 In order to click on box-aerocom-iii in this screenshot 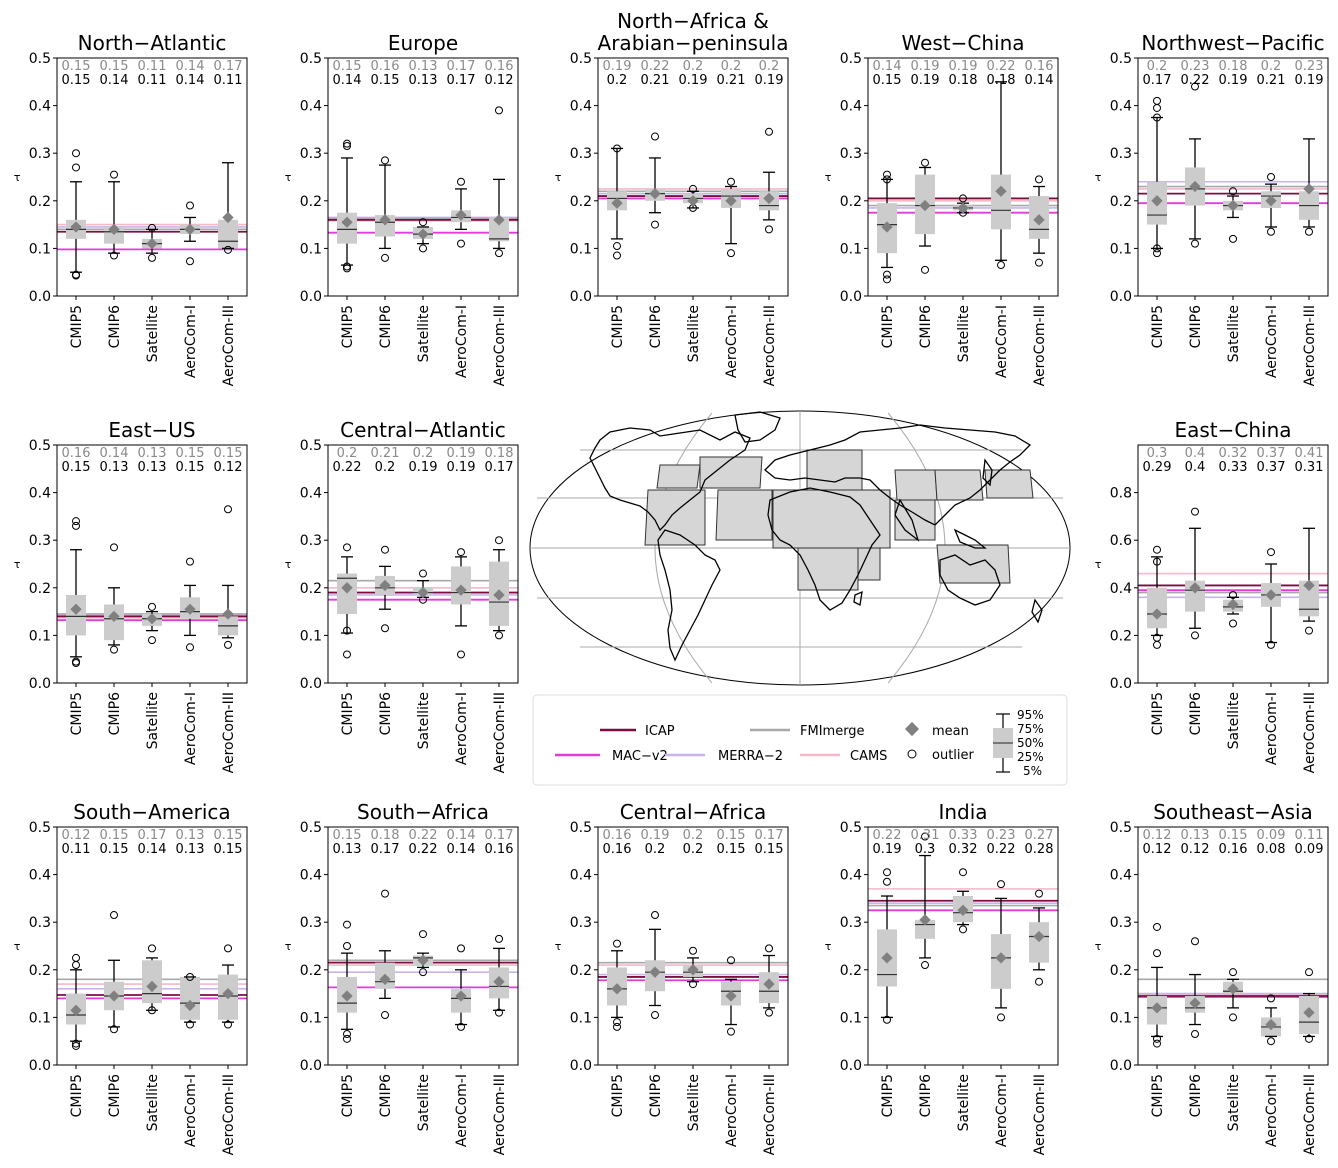, I will do `click(499, 975)`.